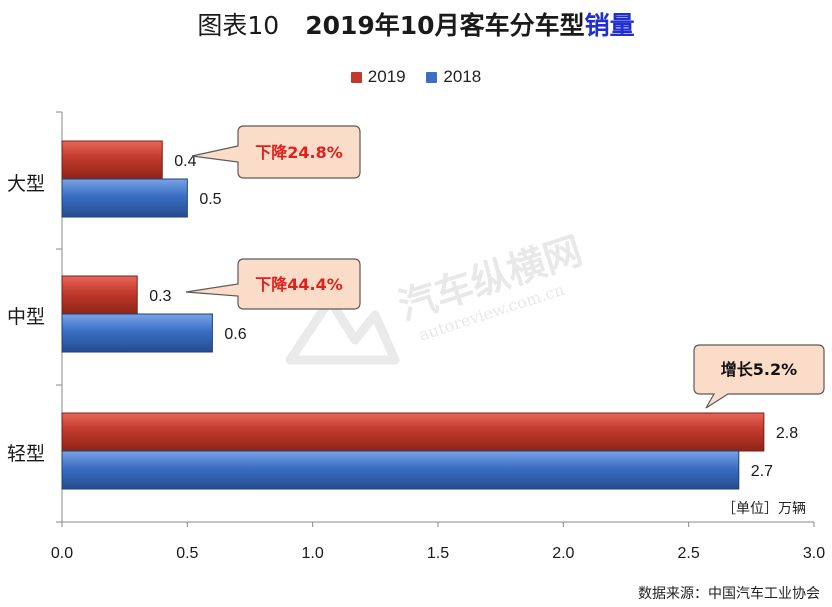  What do you see at coordinates (187, 553) in the screenshot?
I see `x-tick-label: 0.5` at bounding box center [187, 553].